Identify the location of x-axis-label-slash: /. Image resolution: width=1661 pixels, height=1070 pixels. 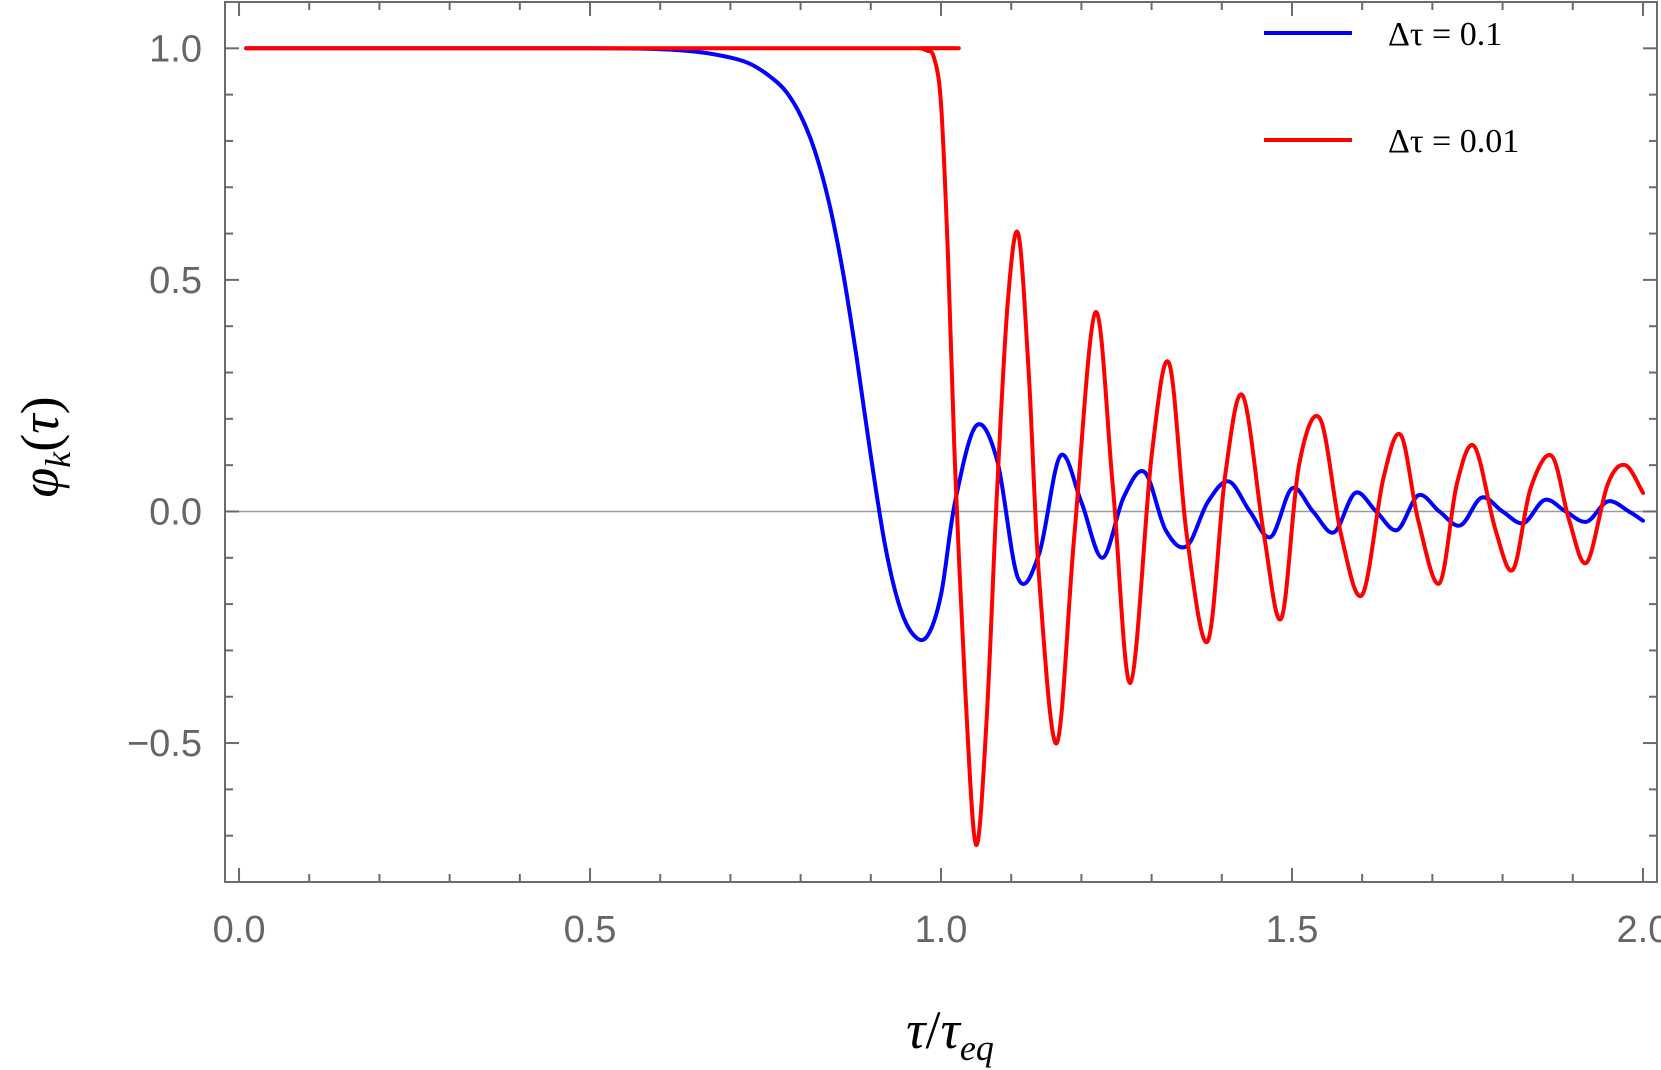
(933, 1030).